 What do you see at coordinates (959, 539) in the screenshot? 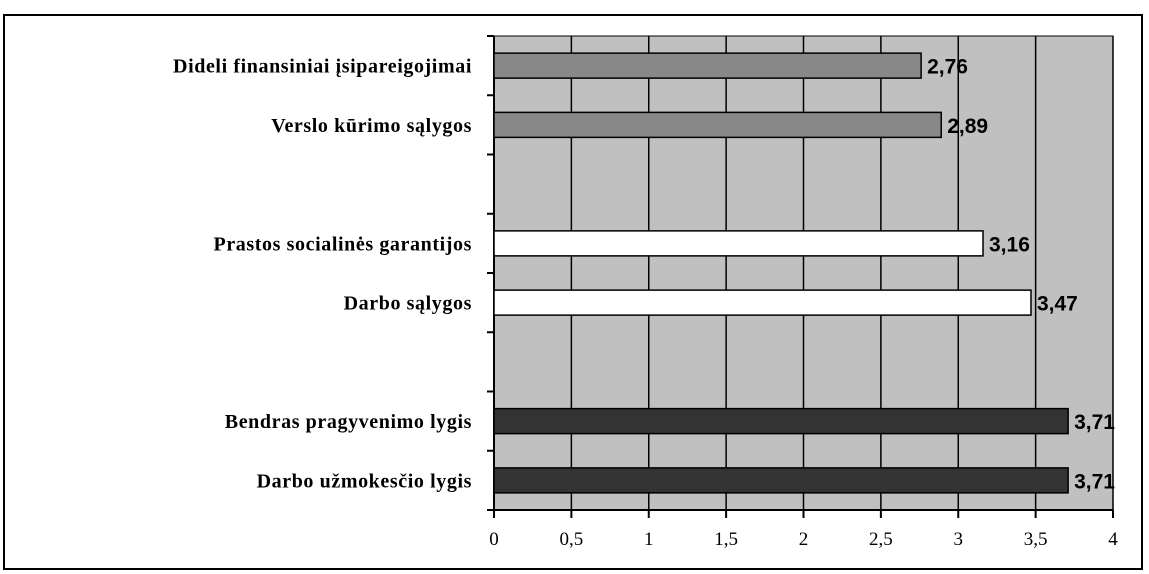
I see `x-tick-label: 3` at bounding box center [959, 539].